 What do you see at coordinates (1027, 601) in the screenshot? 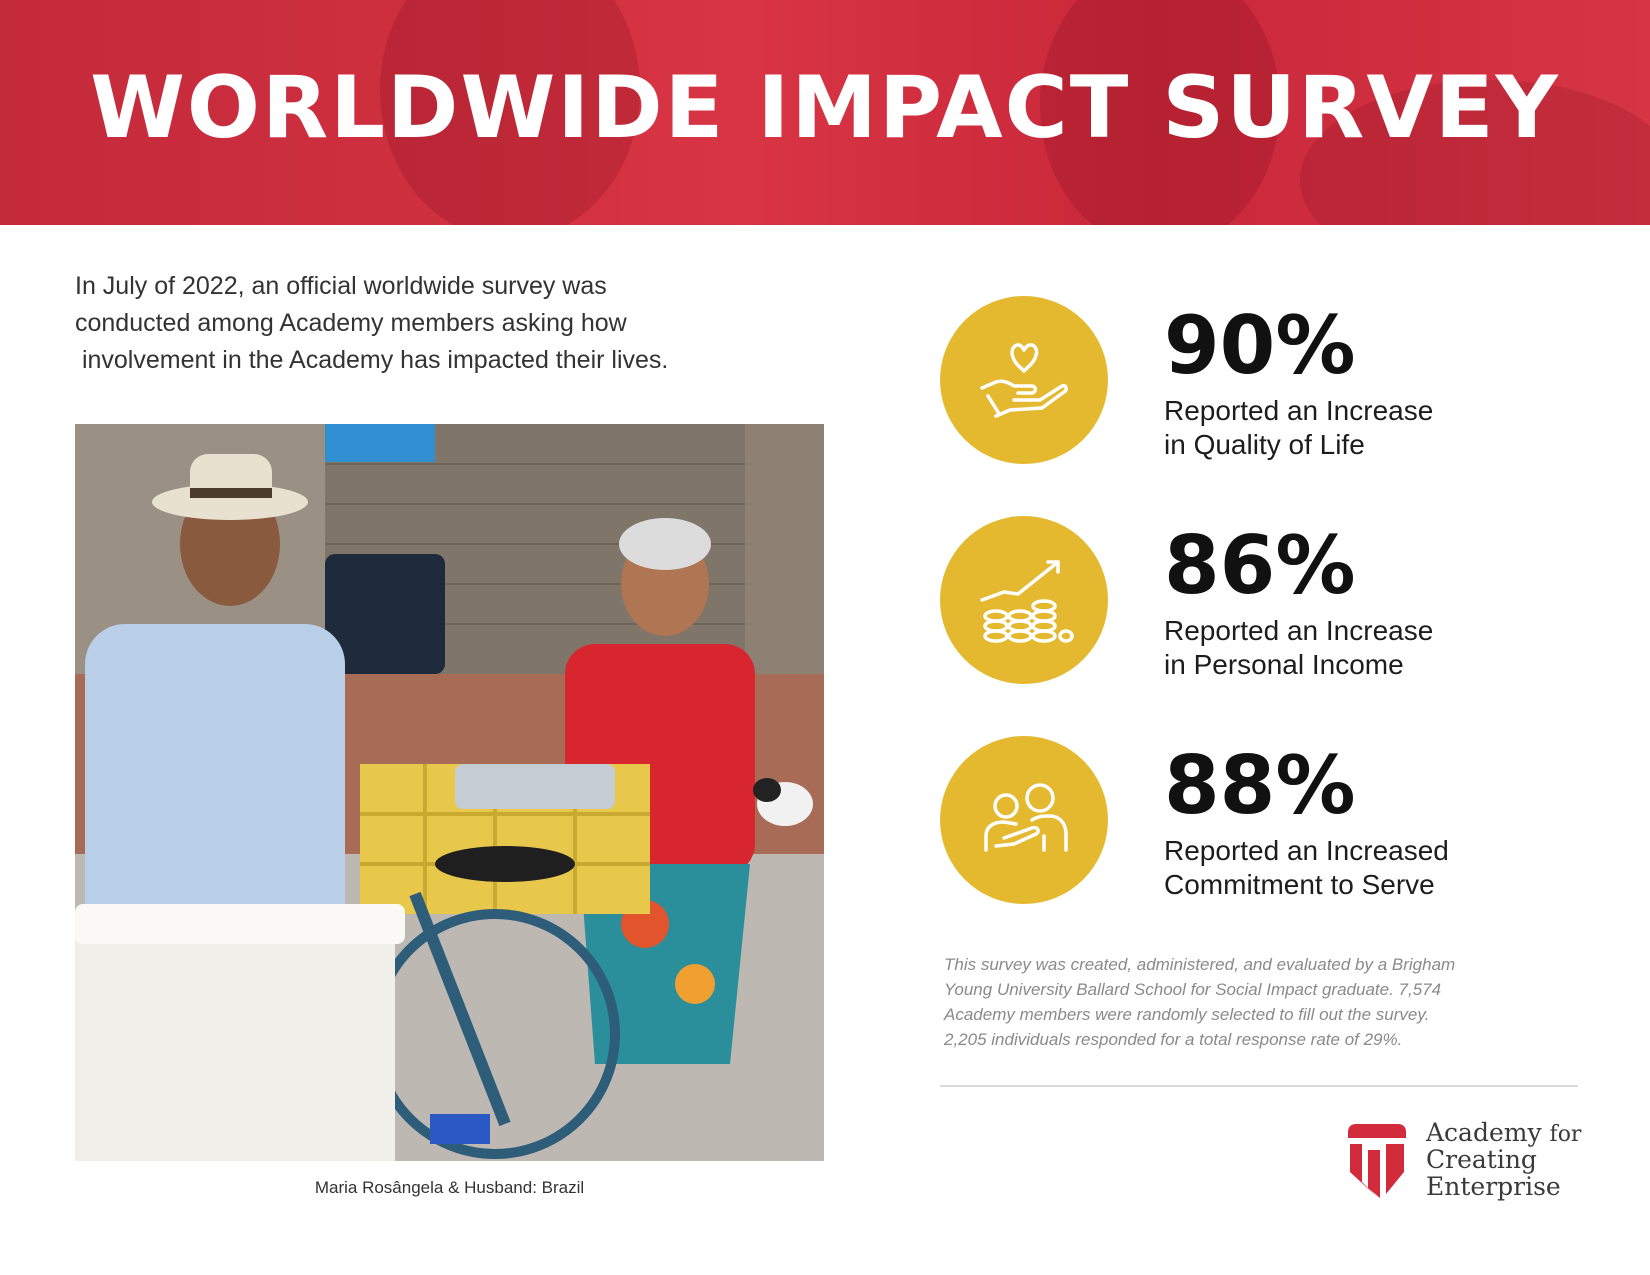
I see `coins-growth-icon` at bounding box center [1027, 601].